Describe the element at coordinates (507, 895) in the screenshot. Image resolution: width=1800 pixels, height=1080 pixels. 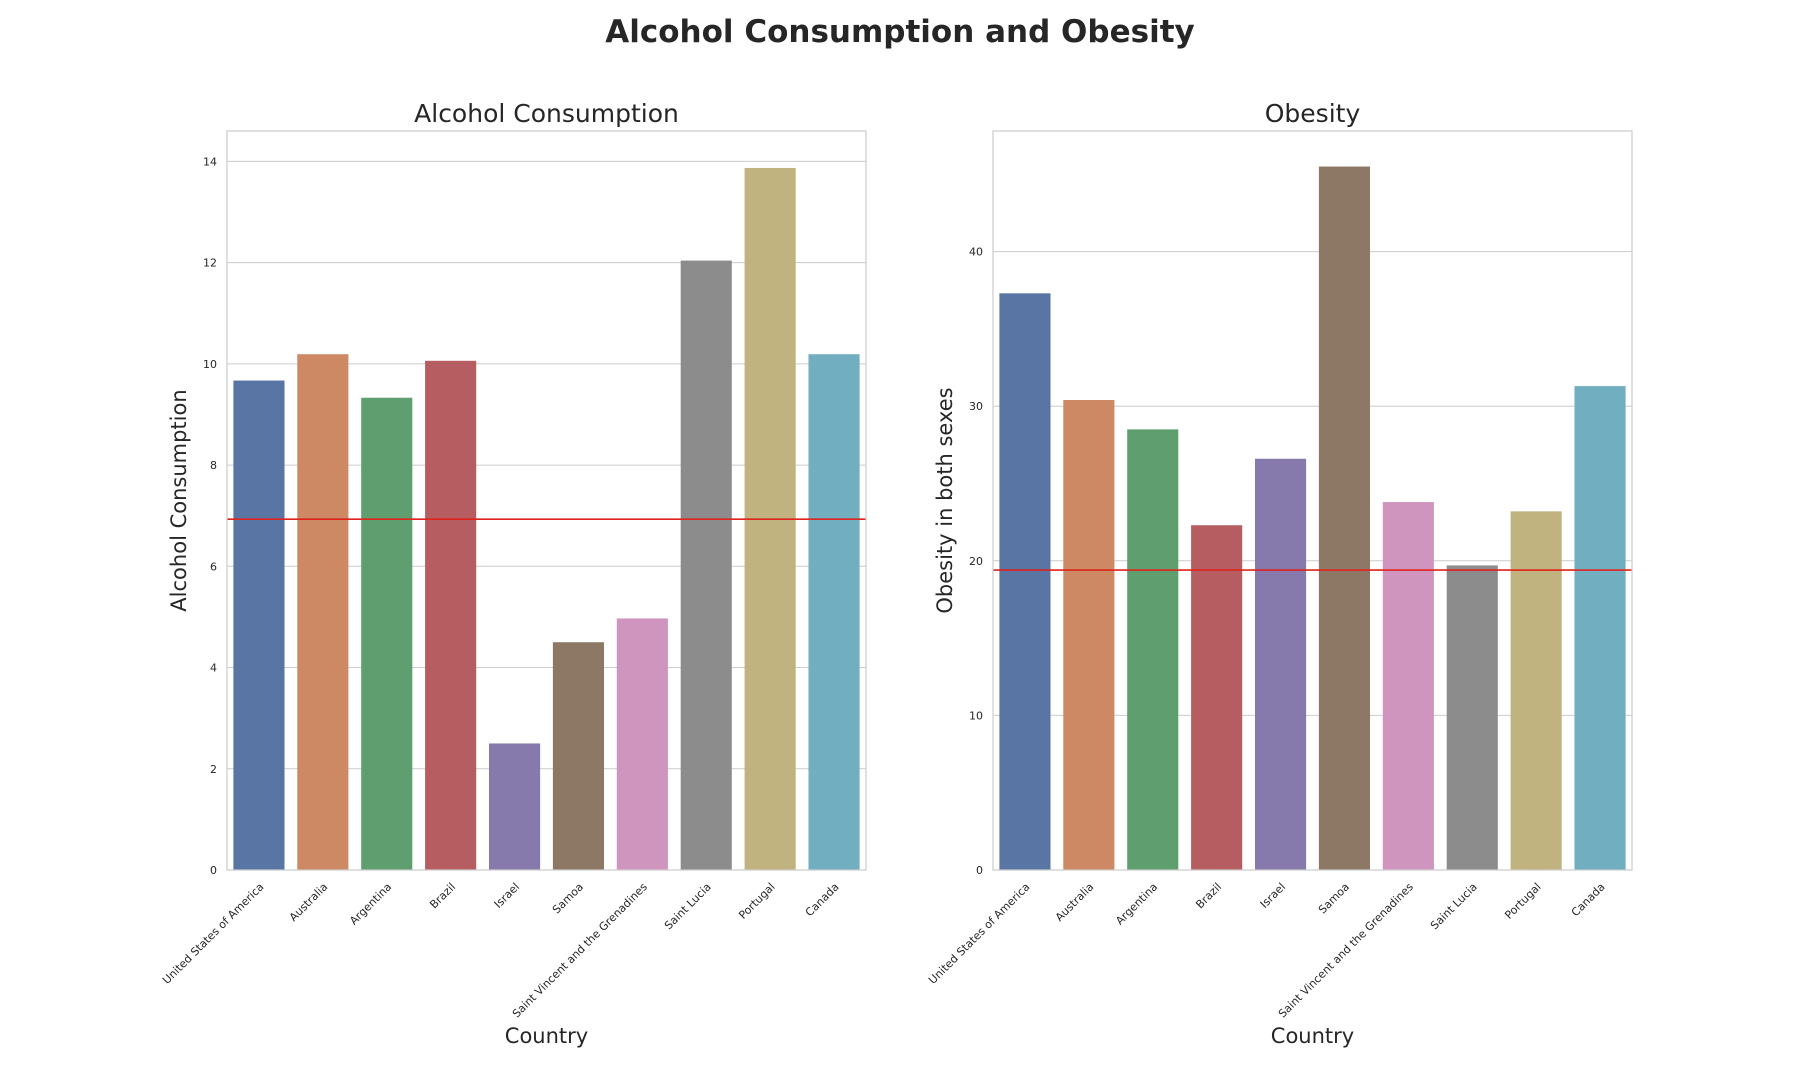
I see `alcohol-xtick-label: Israel` at that location.